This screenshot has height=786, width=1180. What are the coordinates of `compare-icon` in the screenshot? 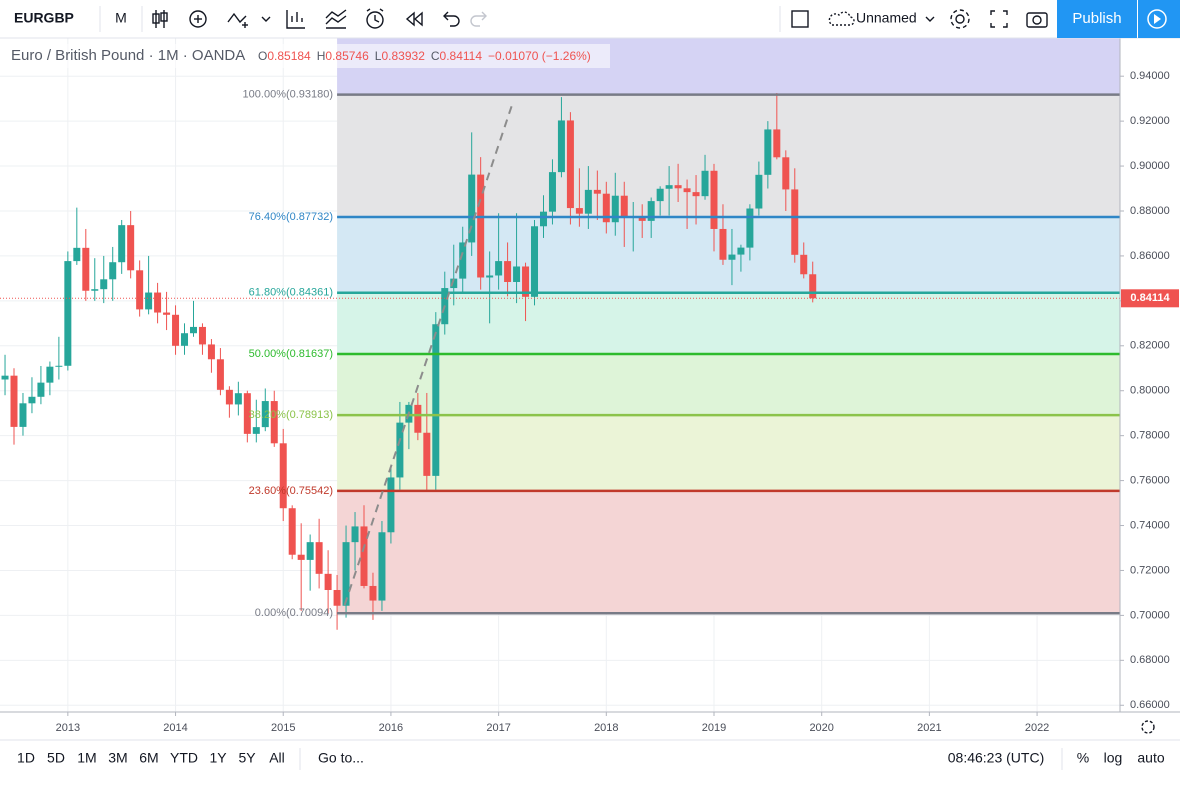 It's located at (249, 20).